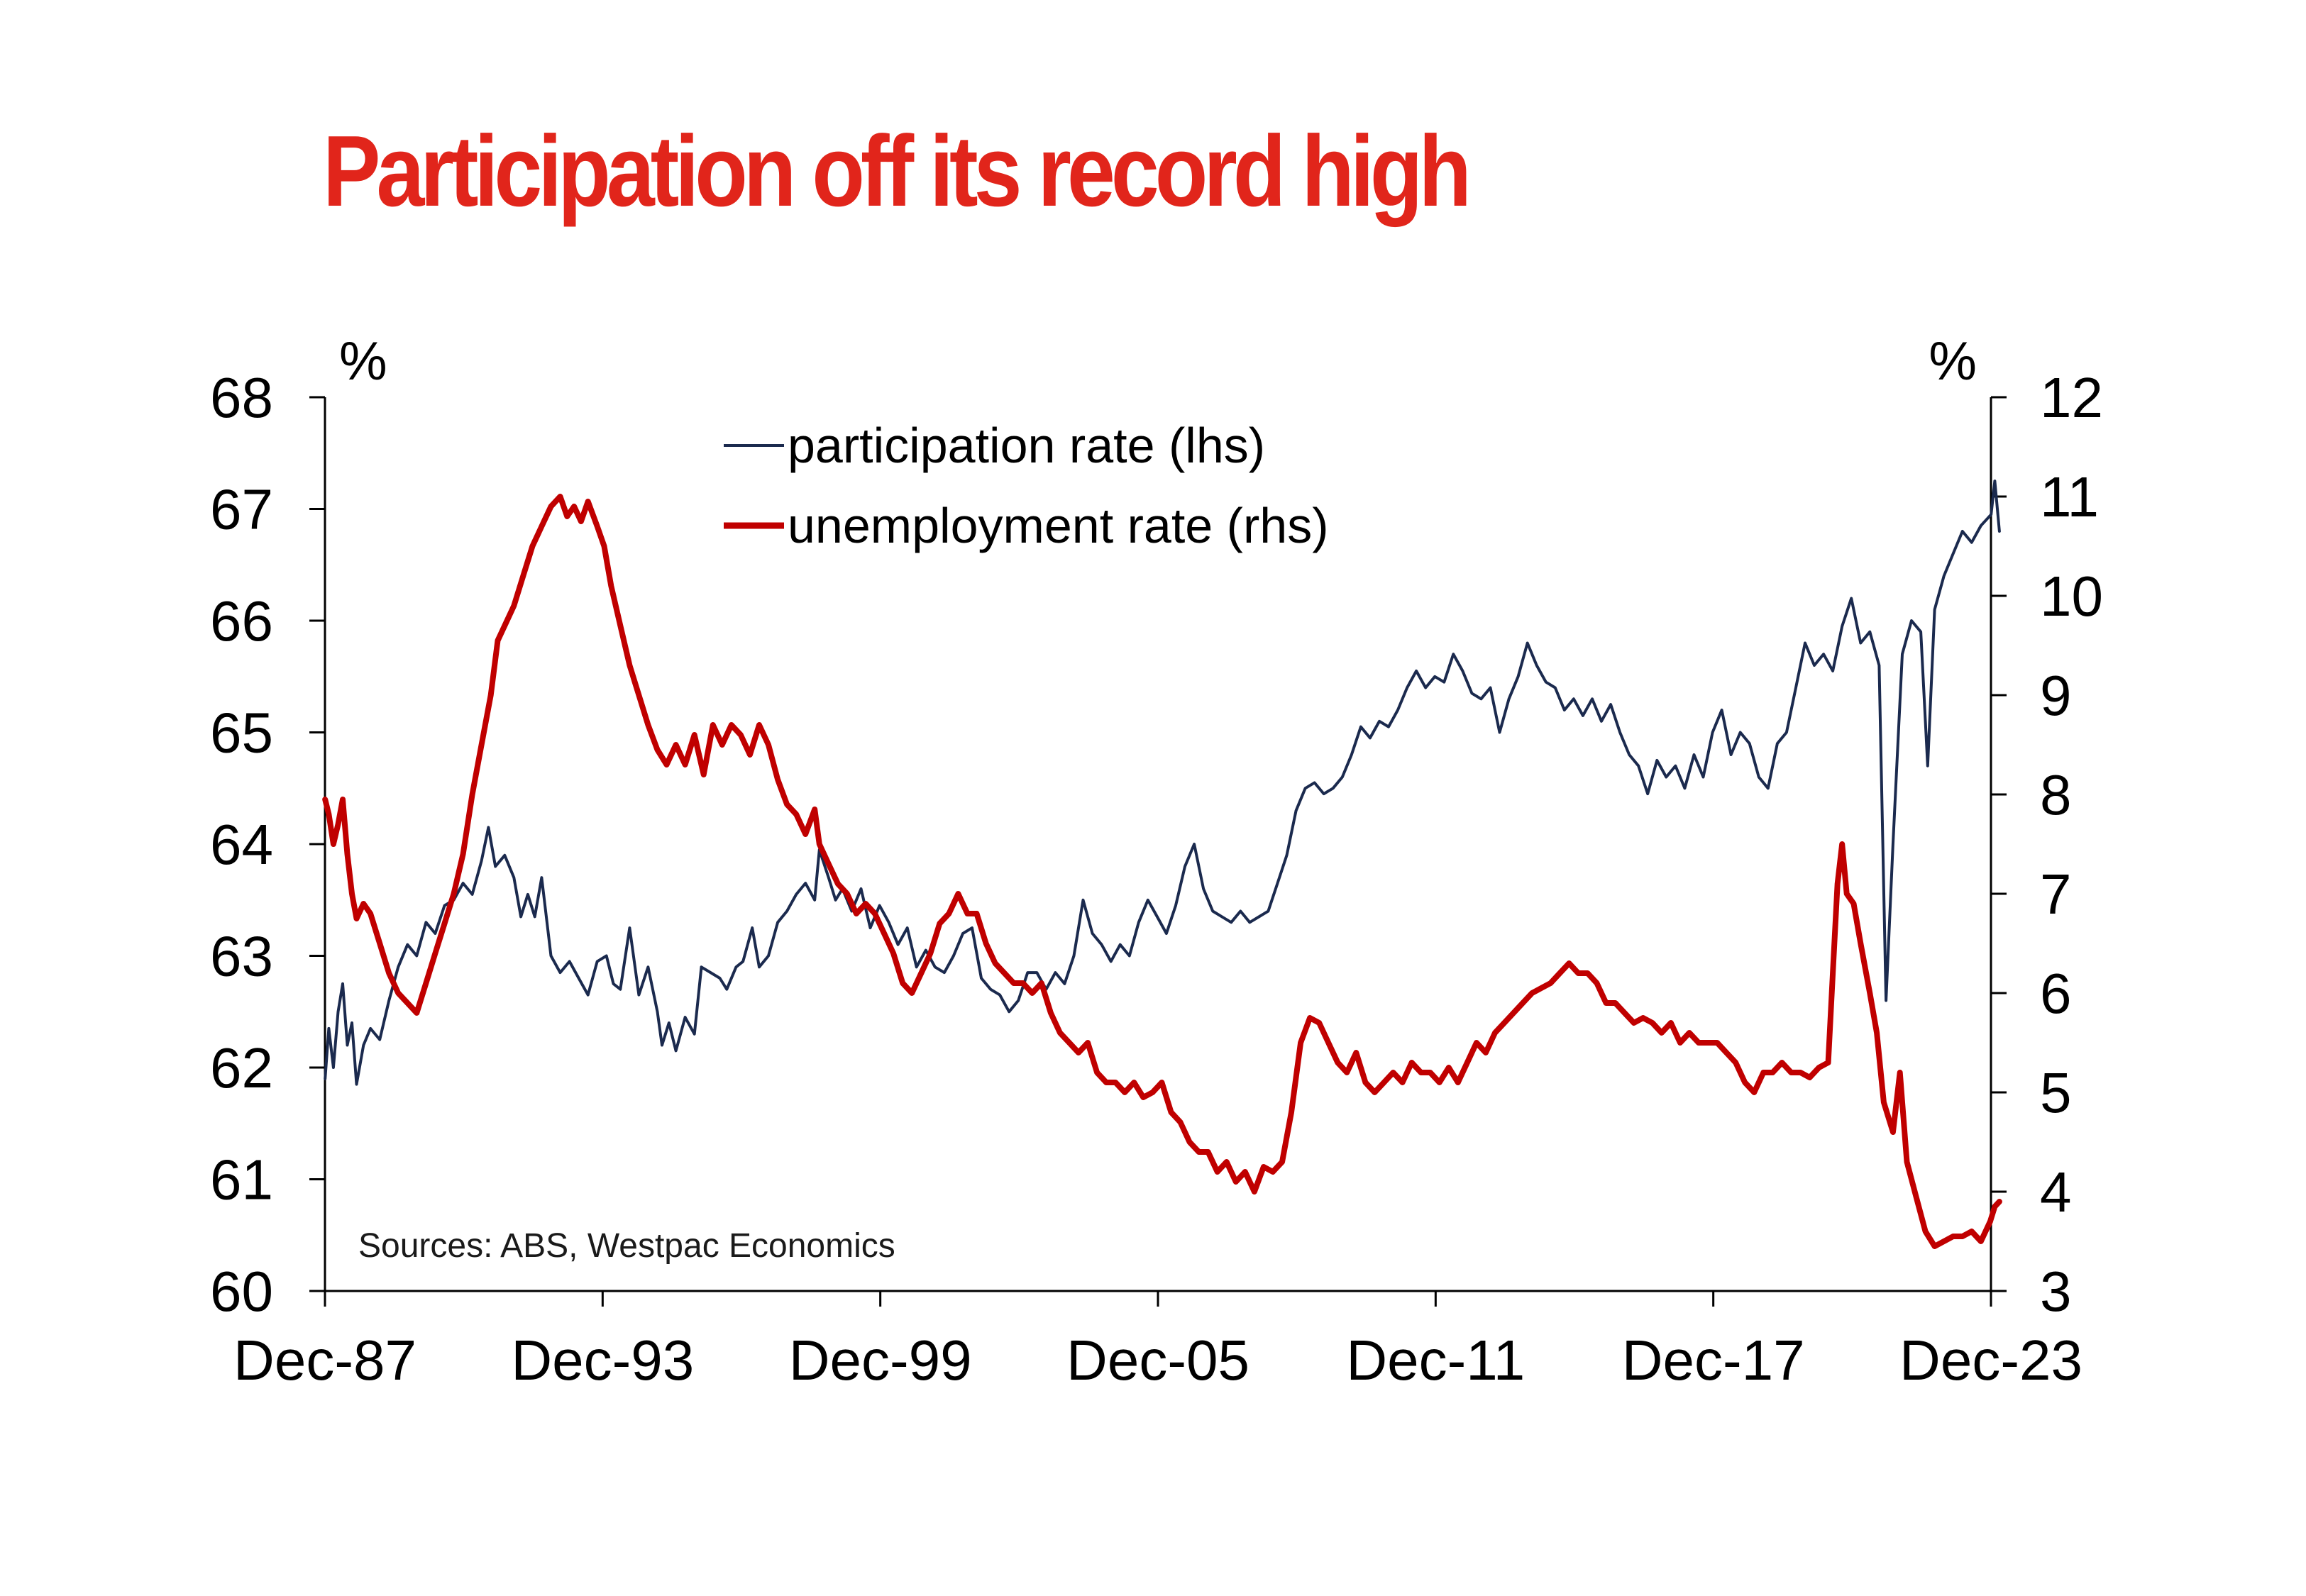 The height and width of the screenshot is (1596, 2306). I want to click on left-tick-label: 66, so click(242, 621).